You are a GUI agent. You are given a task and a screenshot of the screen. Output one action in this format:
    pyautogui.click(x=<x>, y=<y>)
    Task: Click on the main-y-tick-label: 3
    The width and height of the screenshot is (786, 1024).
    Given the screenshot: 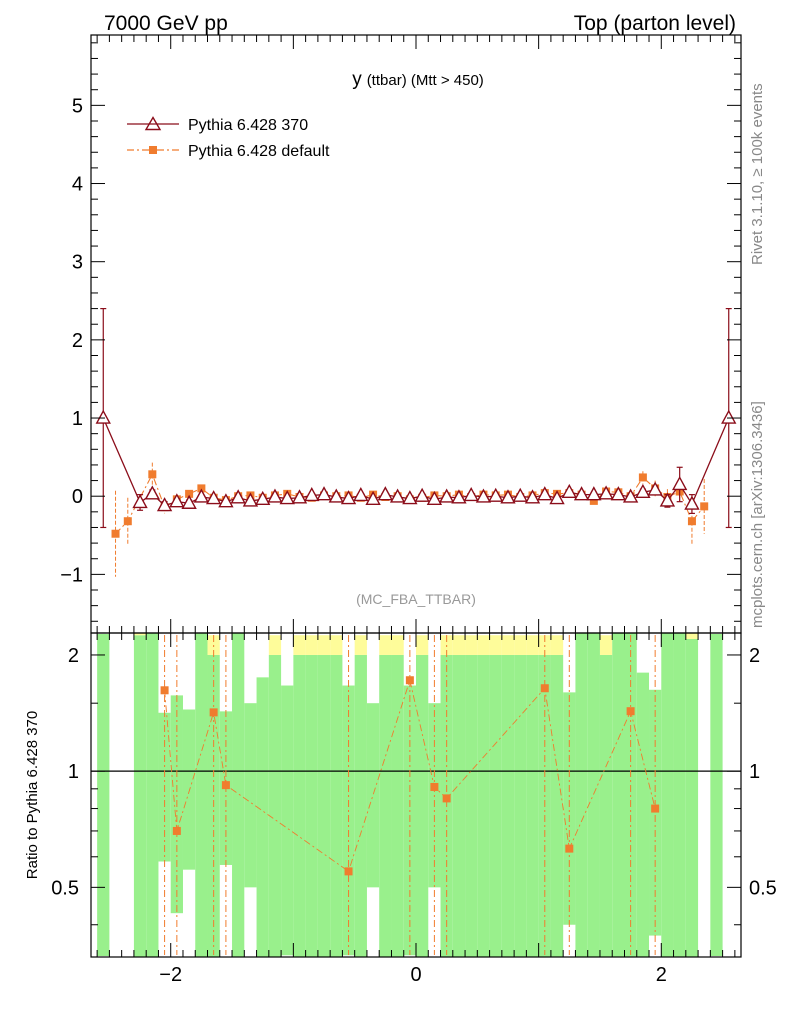 What is the action you would take?
    pyautogui.click(x=77, y=263)
    